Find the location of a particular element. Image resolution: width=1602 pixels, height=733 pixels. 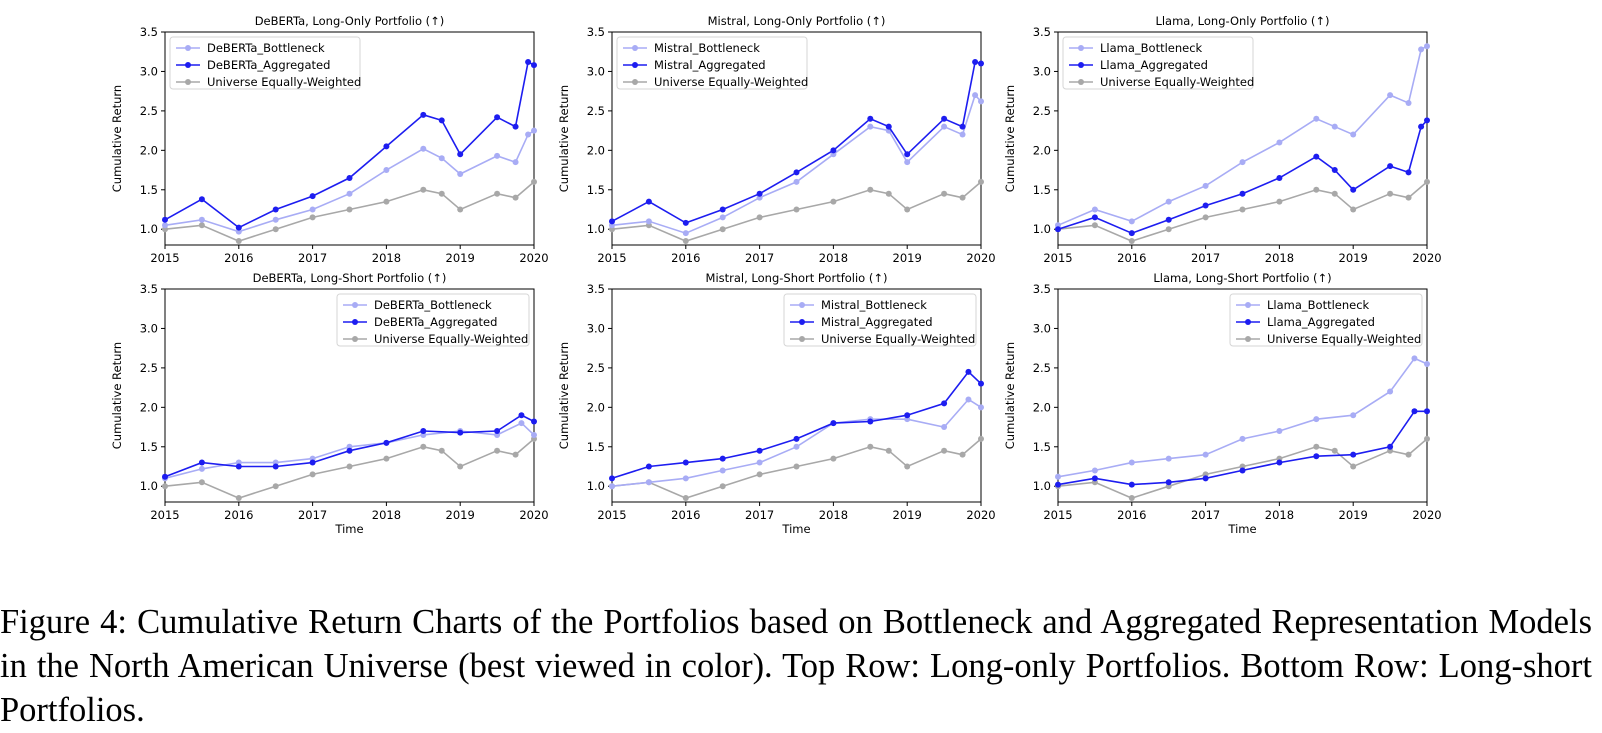

x-tick-label: 2016 is located at coordinates (685, 258).